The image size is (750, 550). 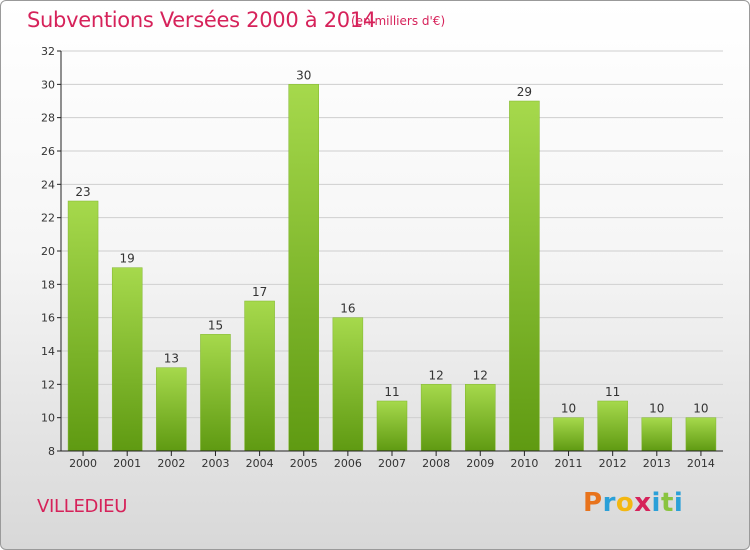 What do you see at coordinates (657, 463) in the screenshot?
I see `x-tick-label: 2013` at bounding box center [657, 463].